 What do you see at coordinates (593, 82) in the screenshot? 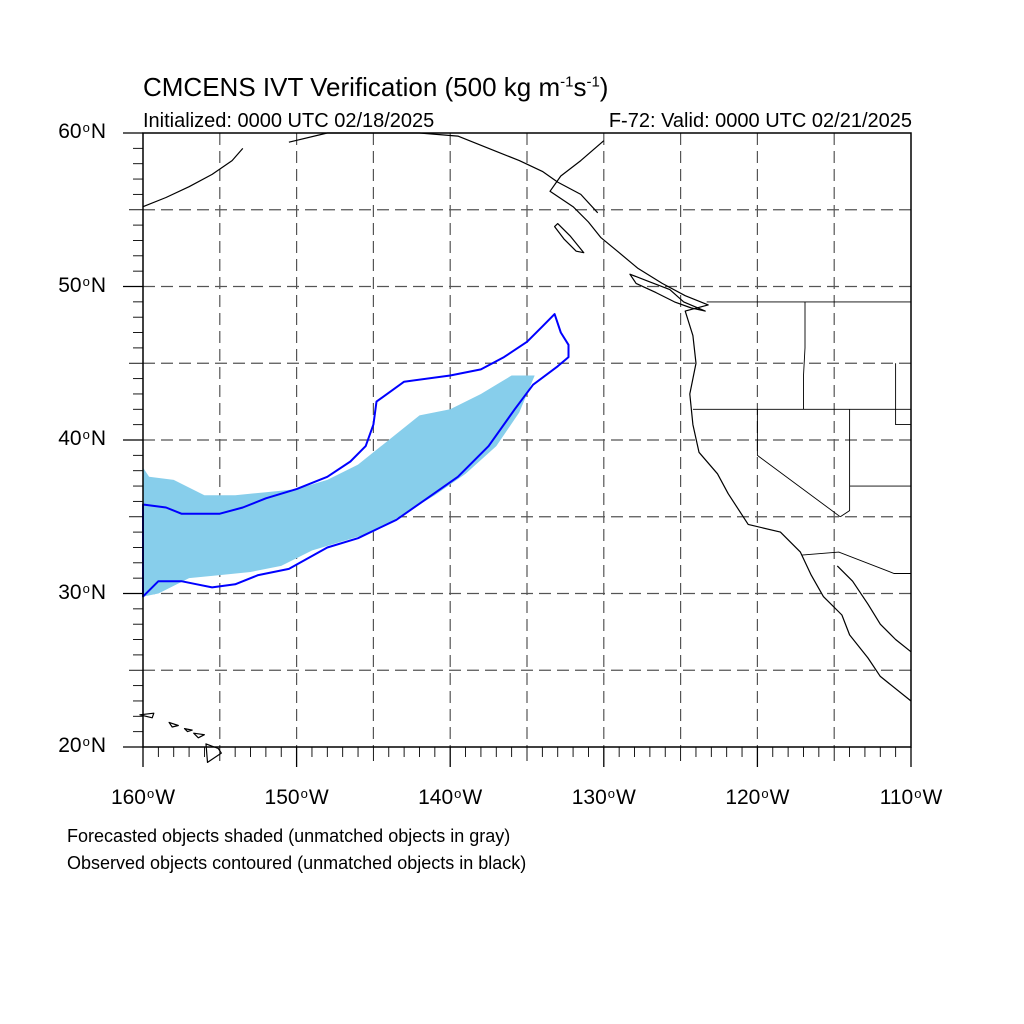
I see `title-exponent-2: -1` at bounding box center [593, 82].